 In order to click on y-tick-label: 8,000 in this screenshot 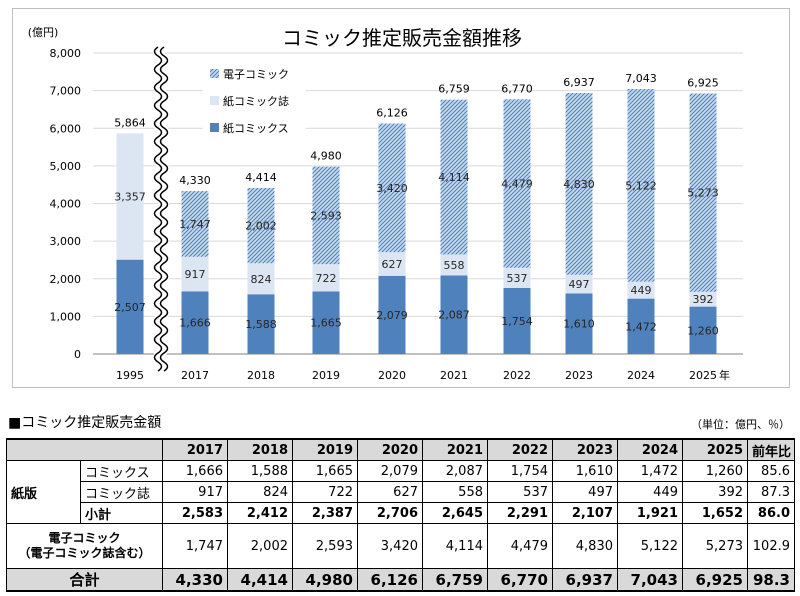, I will do `click(66, 53)`.